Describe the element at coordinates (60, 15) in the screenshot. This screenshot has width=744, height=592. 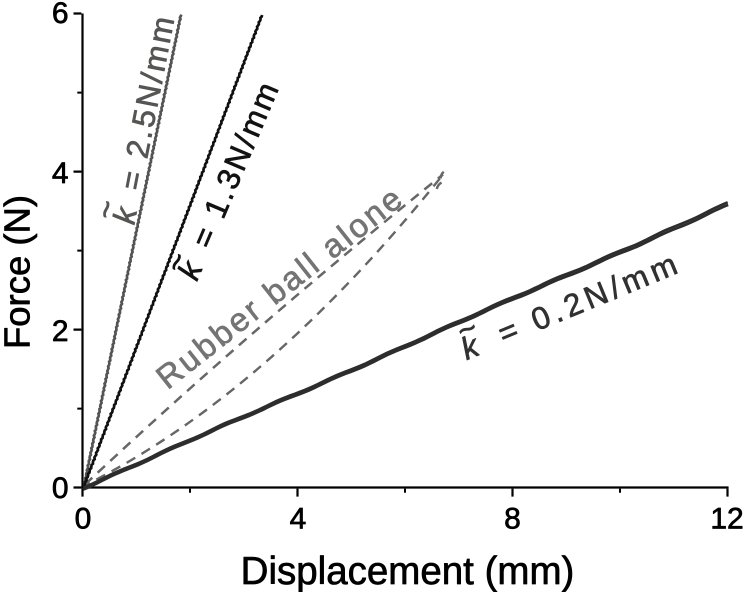
I see `svg-text: 6` at that location.